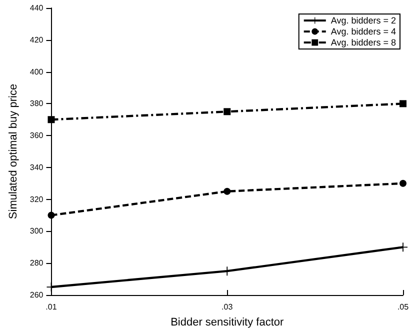 The width and height of the screenshot is (412, 333). I want to click on x-axis-title: Bidder sensitivity factor, so click(227, 322).